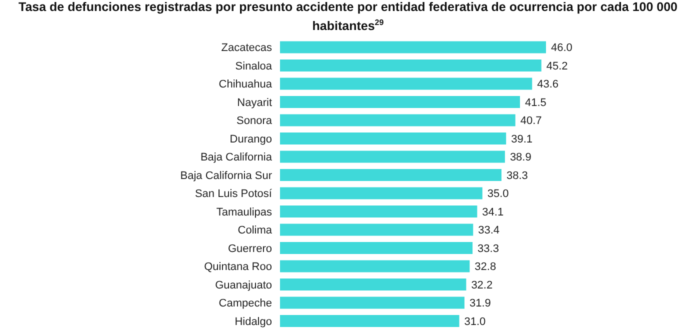 The image size is (696, 330). What do you see at coordinates (480, 304) in the screenshot?
I see `data-label: 31.9` at bounding box center [480, 304].